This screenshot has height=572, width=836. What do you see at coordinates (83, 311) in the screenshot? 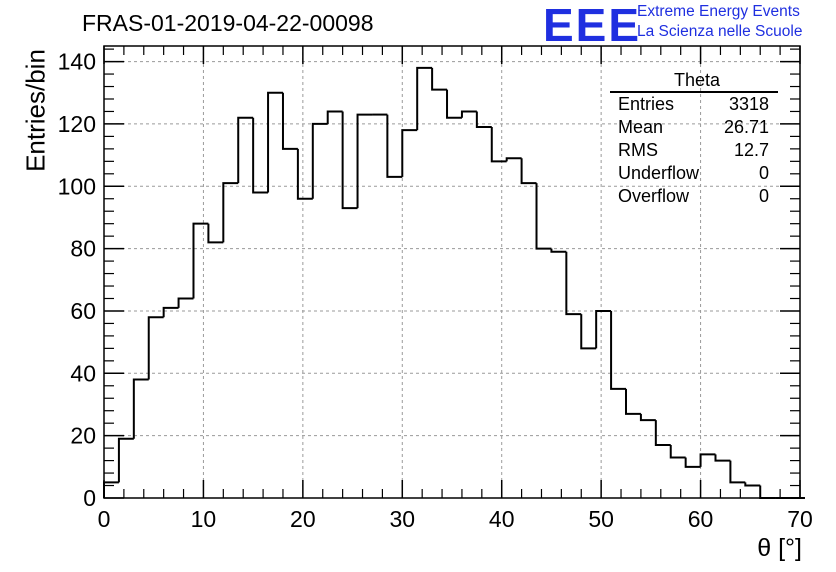
I see `y-tick-label: 60` at bounding box center [83, 311].